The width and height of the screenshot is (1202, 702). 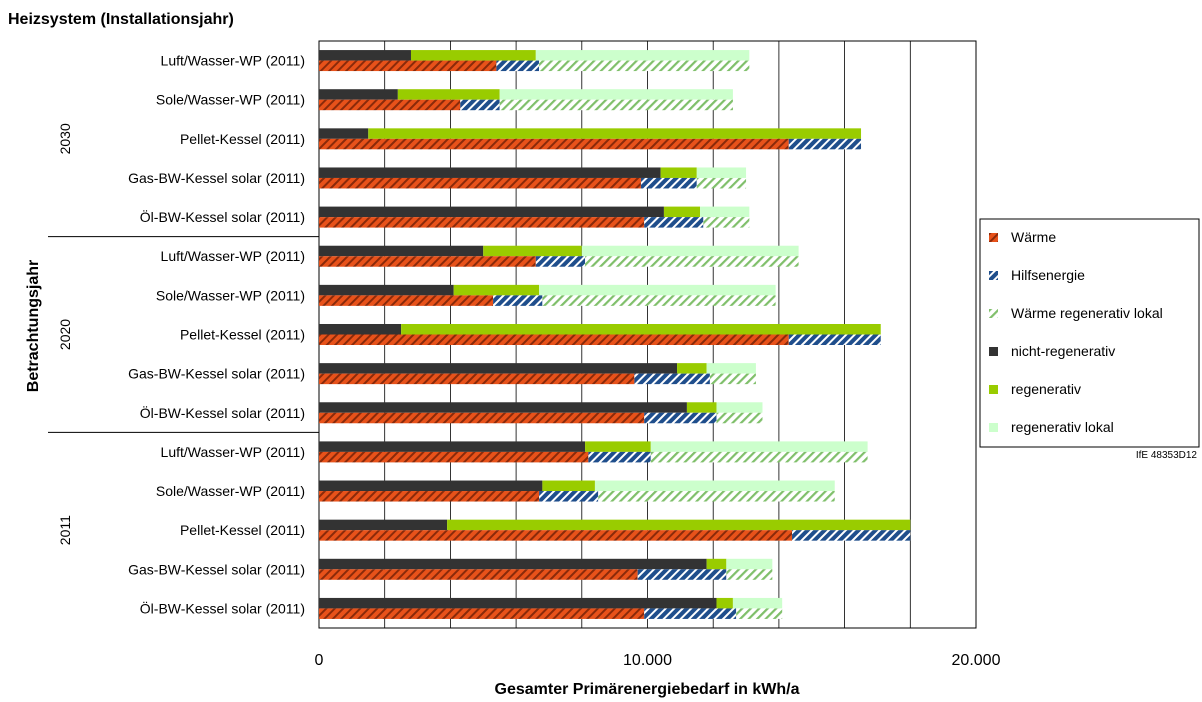 What do you see at coordinates (993, 427) in the screenshot?
I see `legend-swatch-regenerativ-lokal` at bounding box center [993, 427].